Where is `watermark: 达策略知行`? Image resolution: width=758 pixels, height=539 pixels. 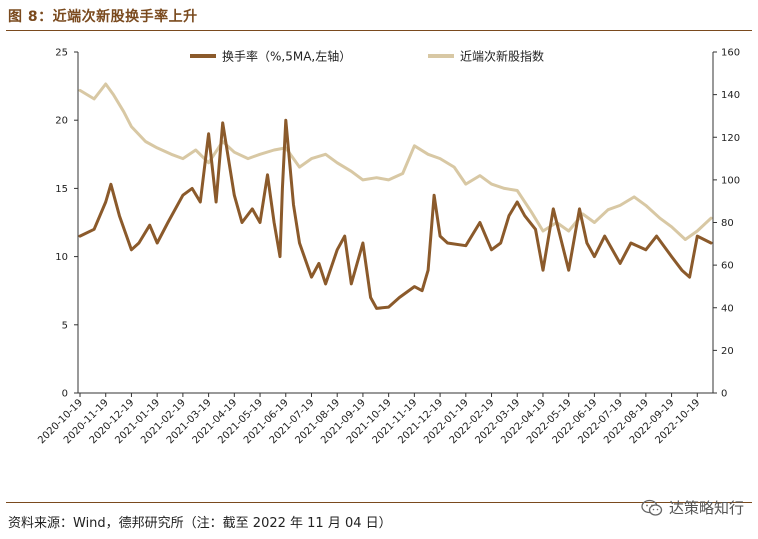
watermark: 达策略知行 is located at coordinates (692, 507).